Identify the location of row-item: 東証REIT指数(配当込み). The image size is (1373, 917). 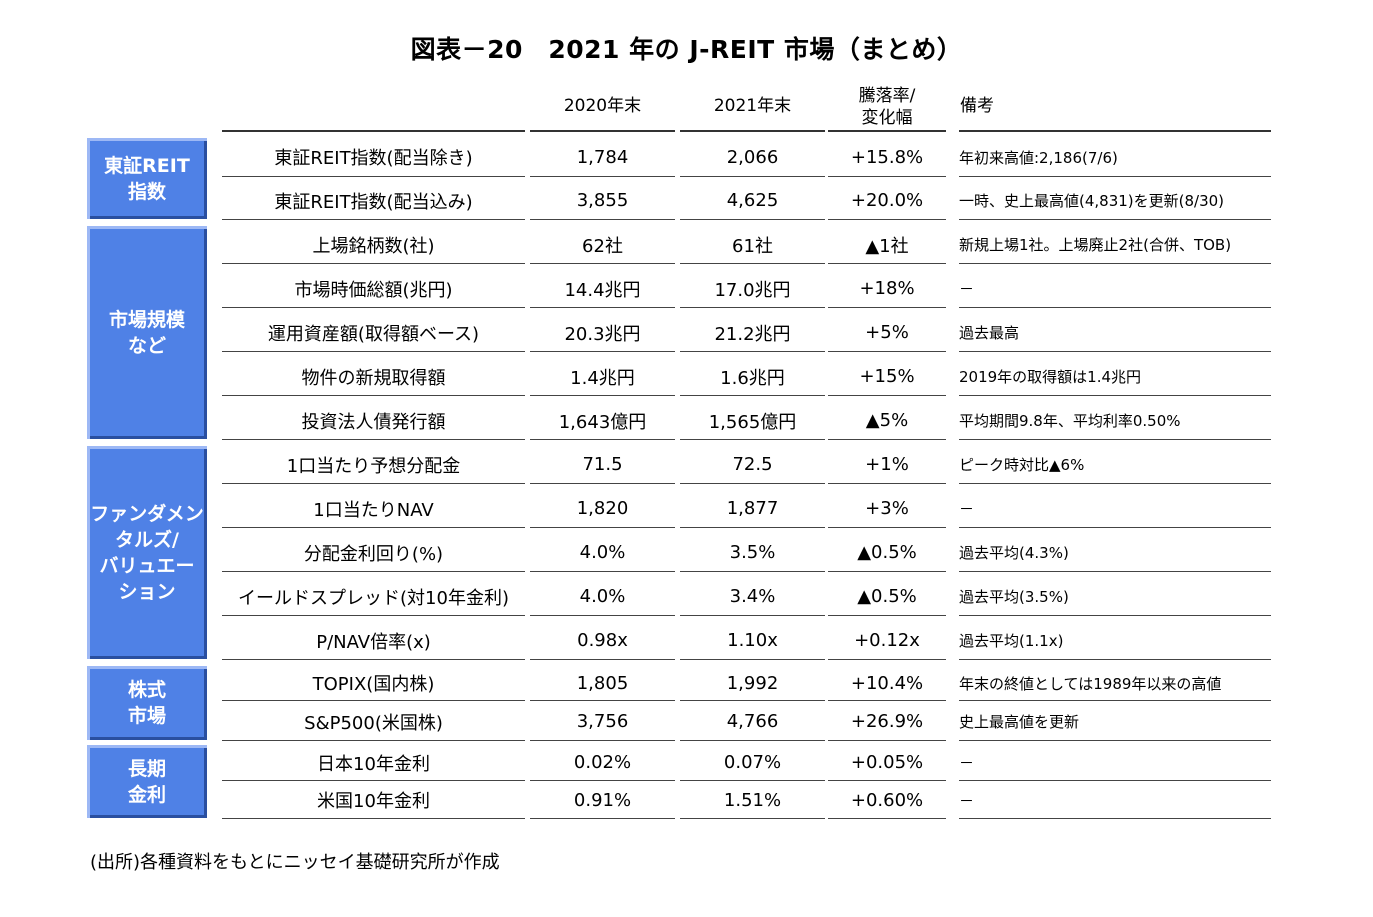
(373, 202).